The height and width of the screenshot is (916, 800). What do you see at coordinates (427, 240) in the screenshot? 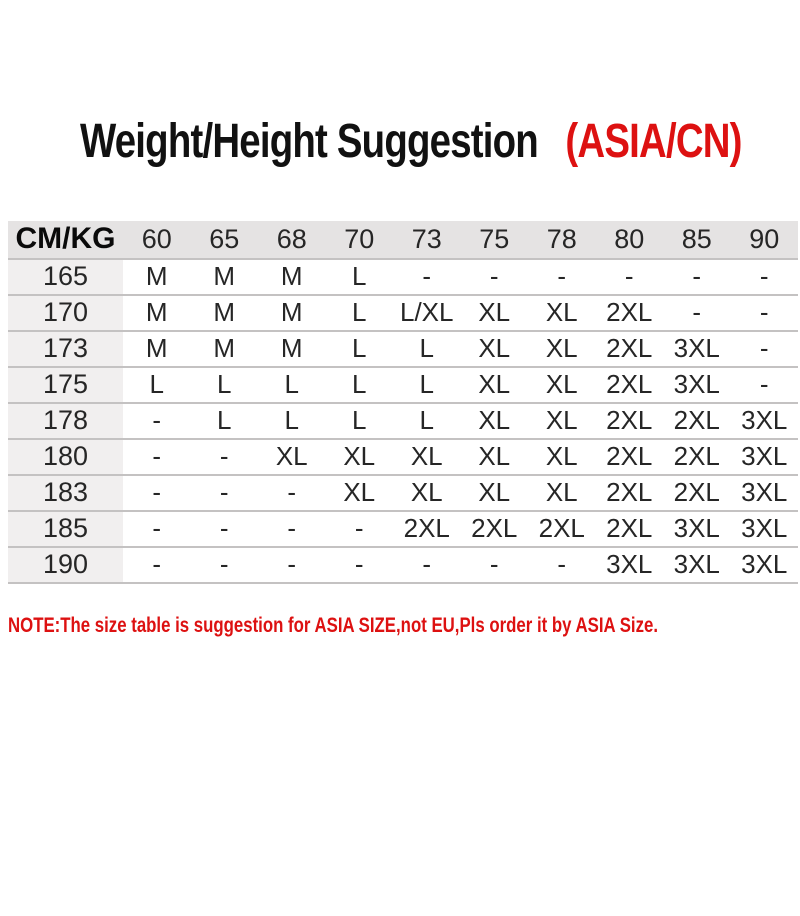
I see `weight-header: 73` at bounding box center [427, 240].